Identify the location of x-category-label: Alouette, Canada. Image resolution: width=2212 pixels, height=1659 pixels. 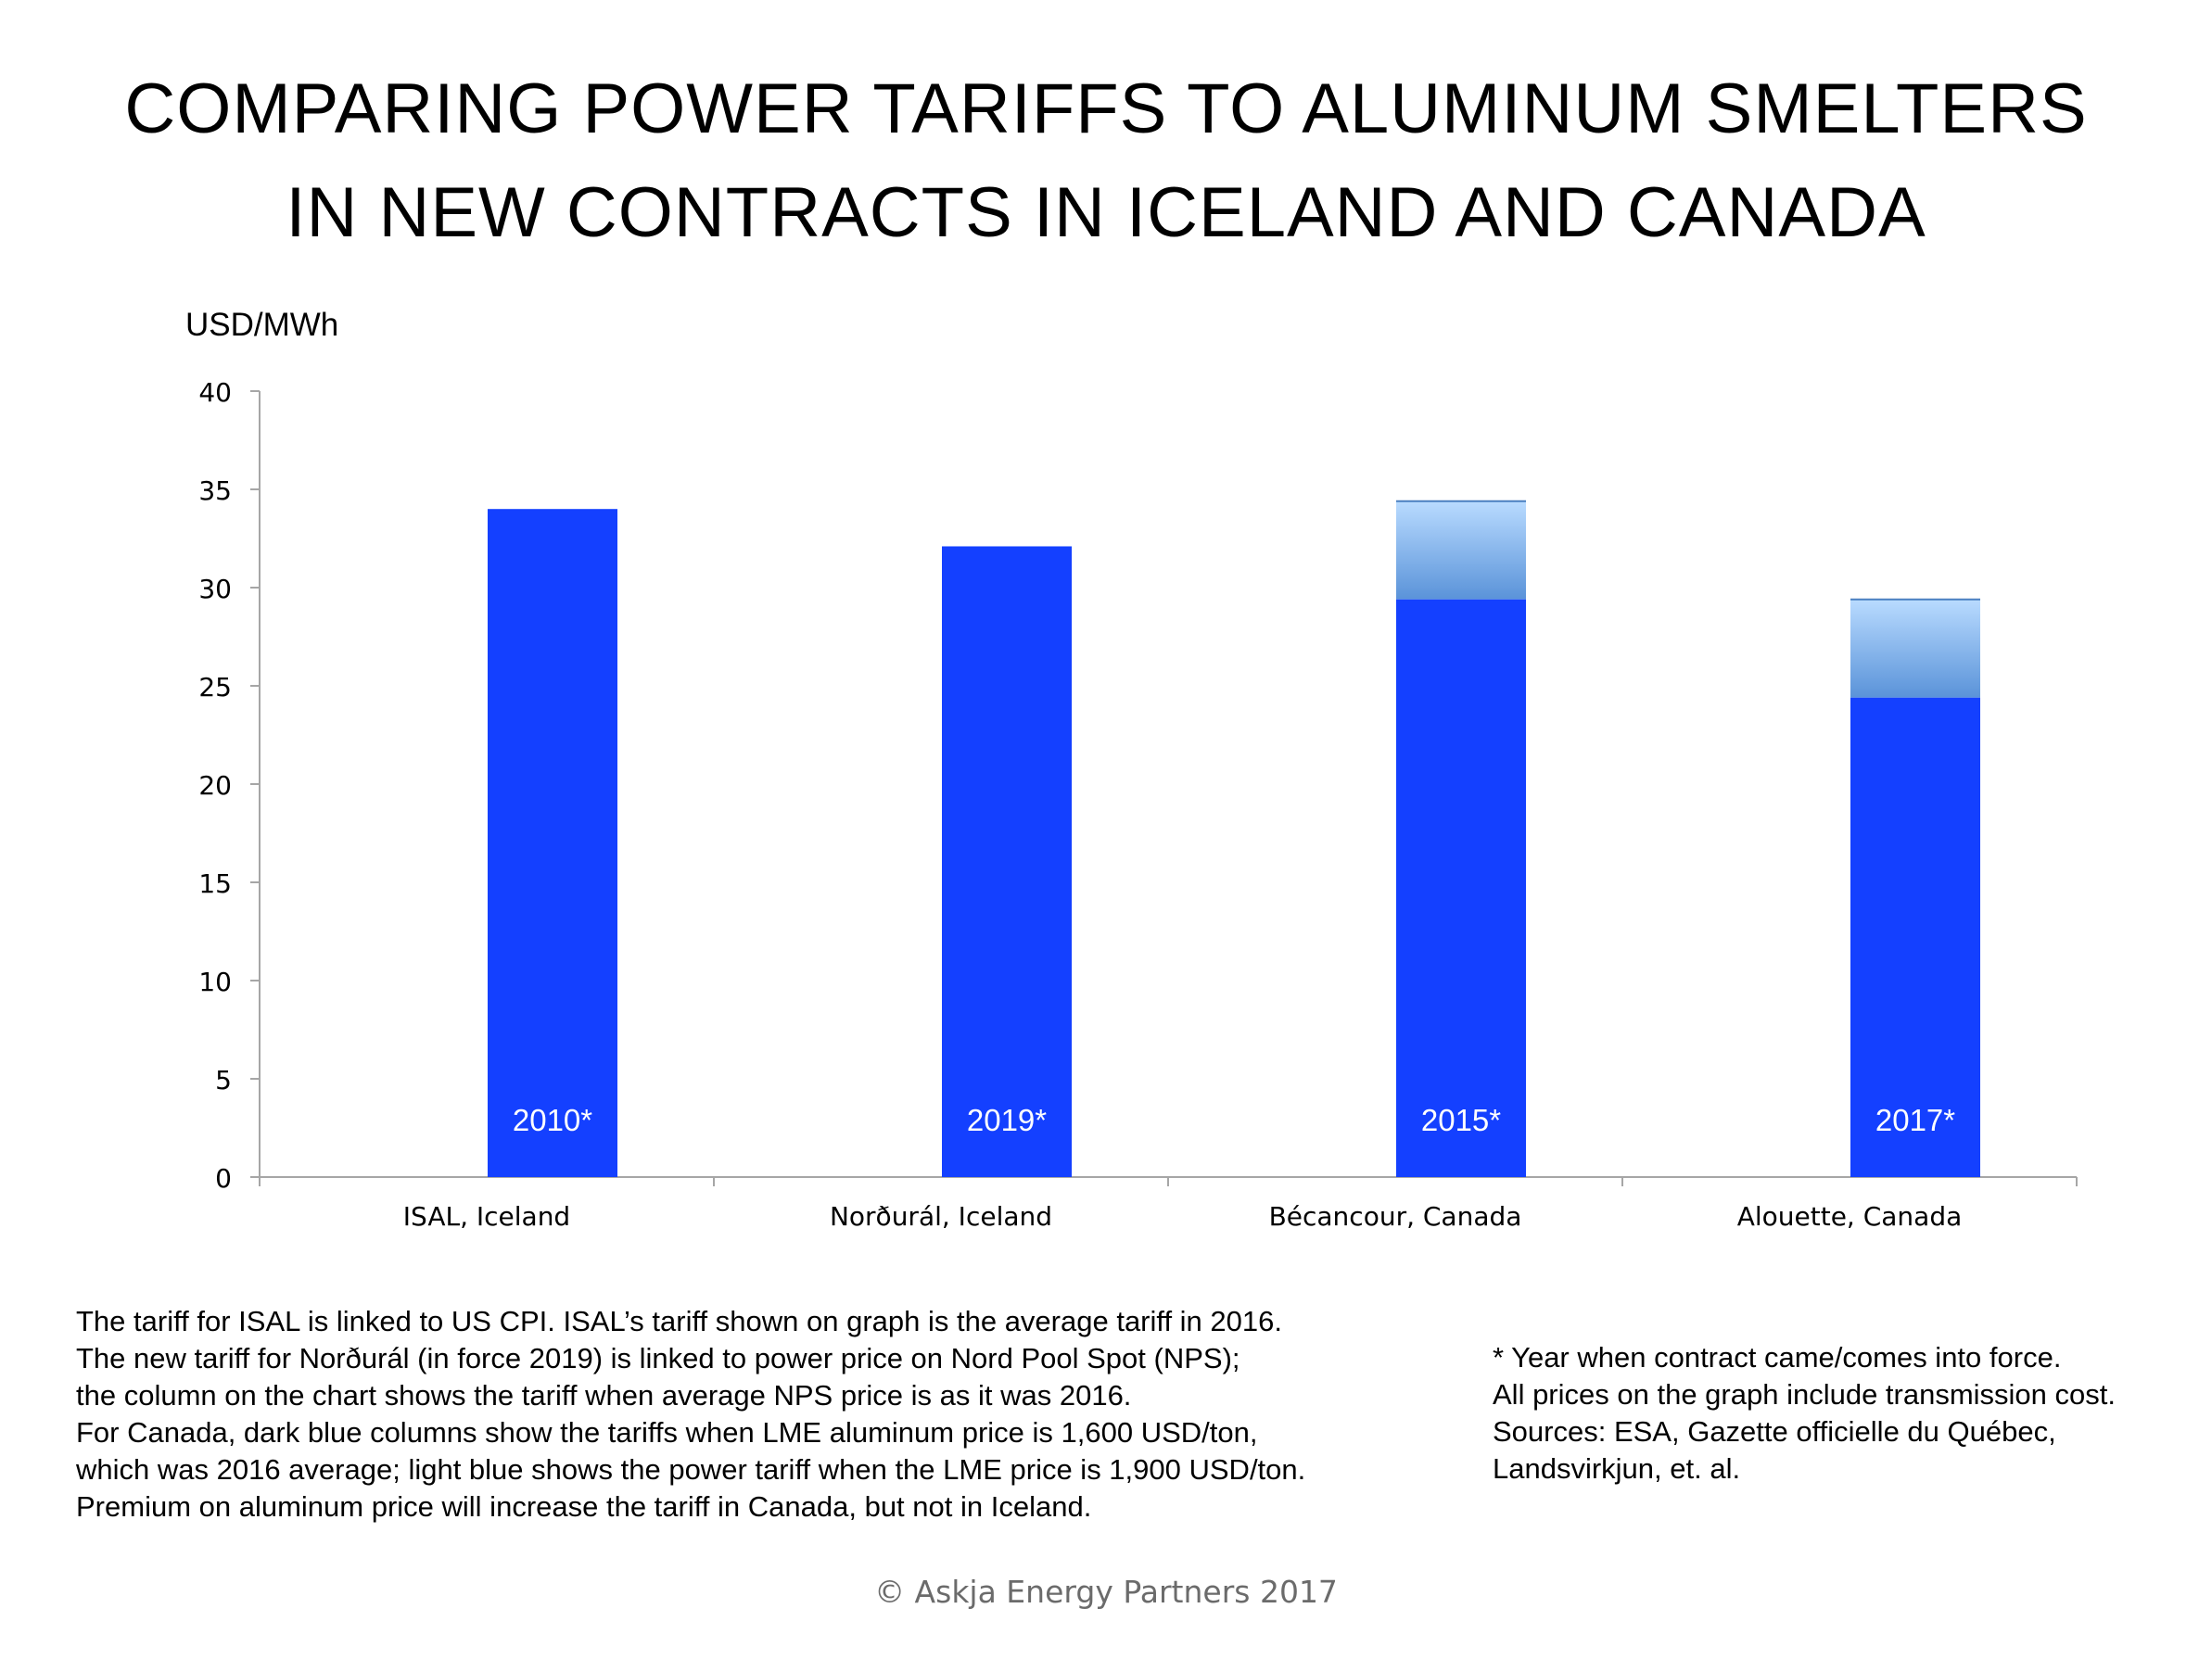
(1850, 1216).